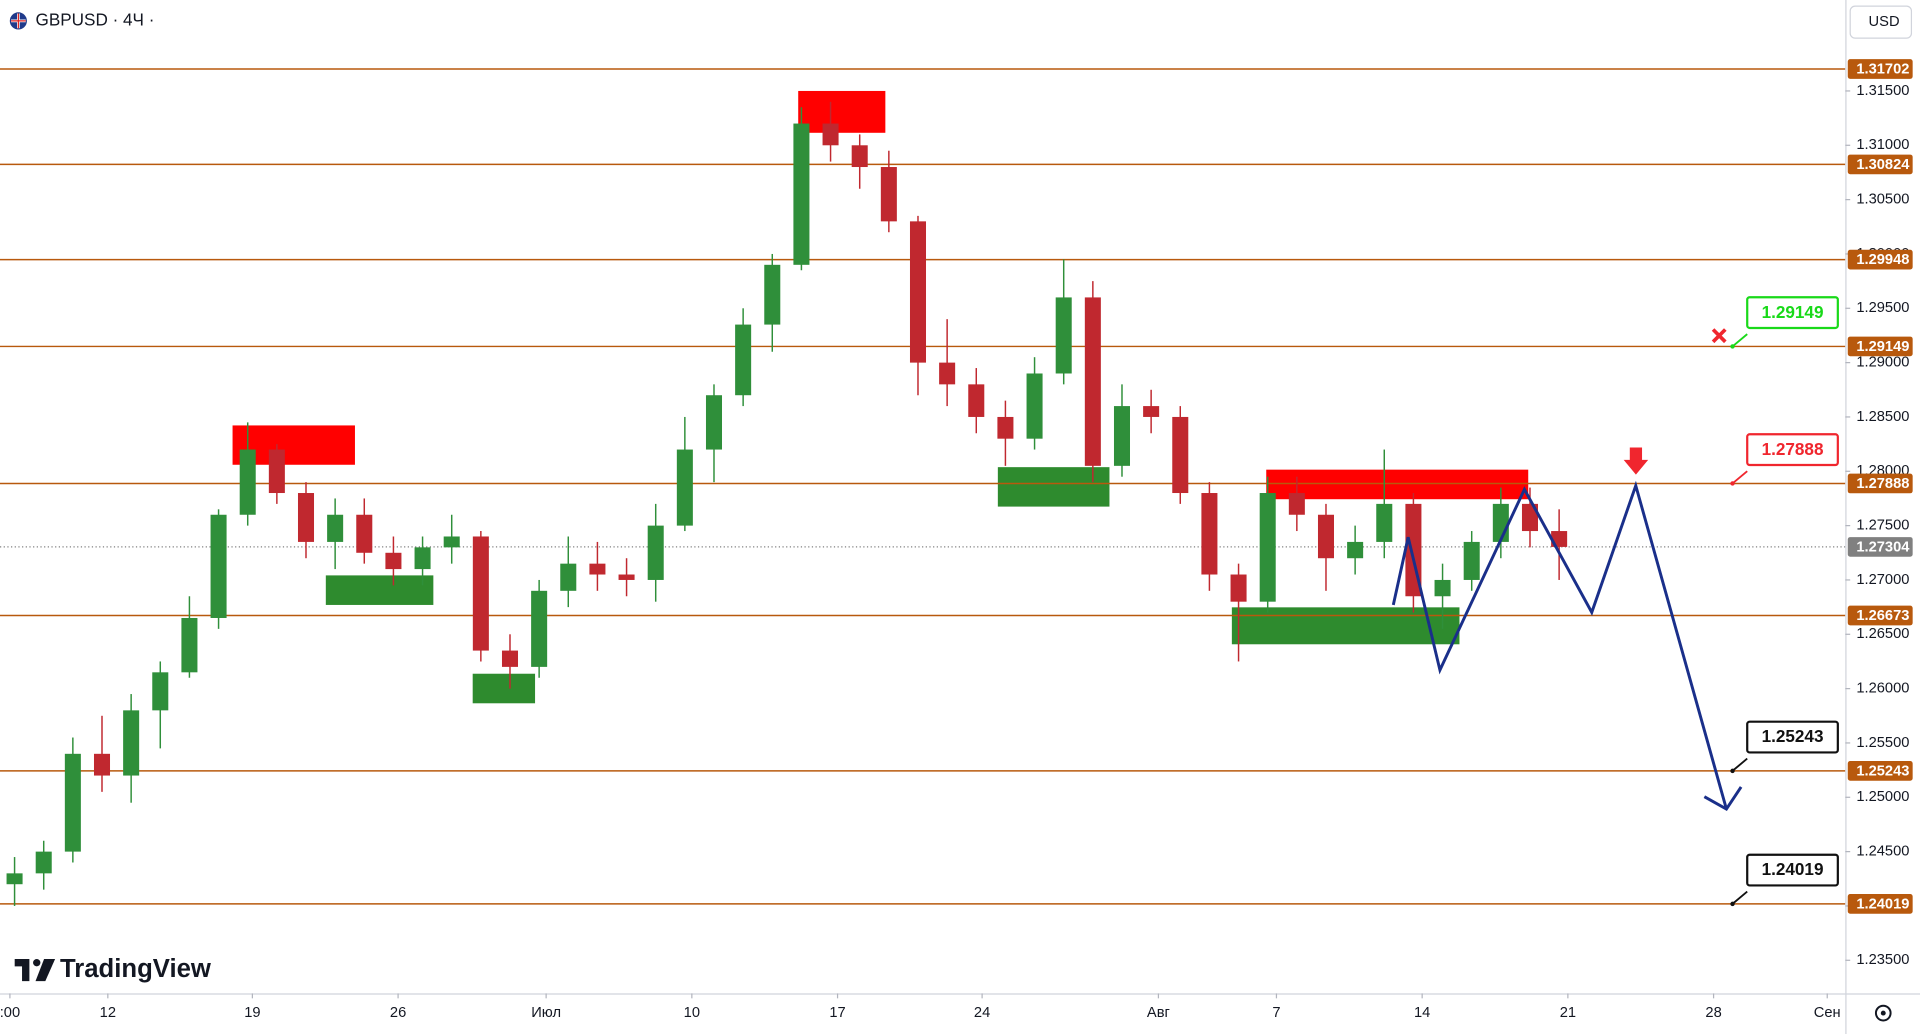  I want to click on flag-cross-red, so click(18, 21).